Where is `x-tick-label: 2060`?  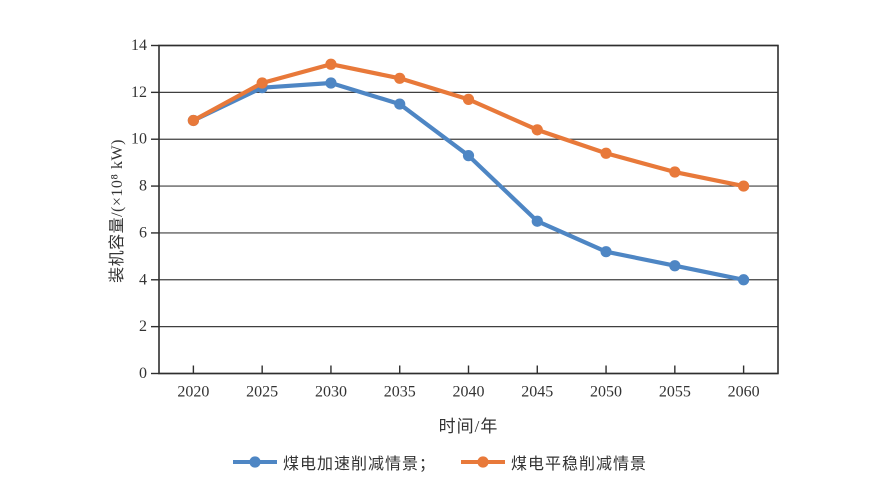
x-tick-label: 2060 is located at coordinates (744, 392).